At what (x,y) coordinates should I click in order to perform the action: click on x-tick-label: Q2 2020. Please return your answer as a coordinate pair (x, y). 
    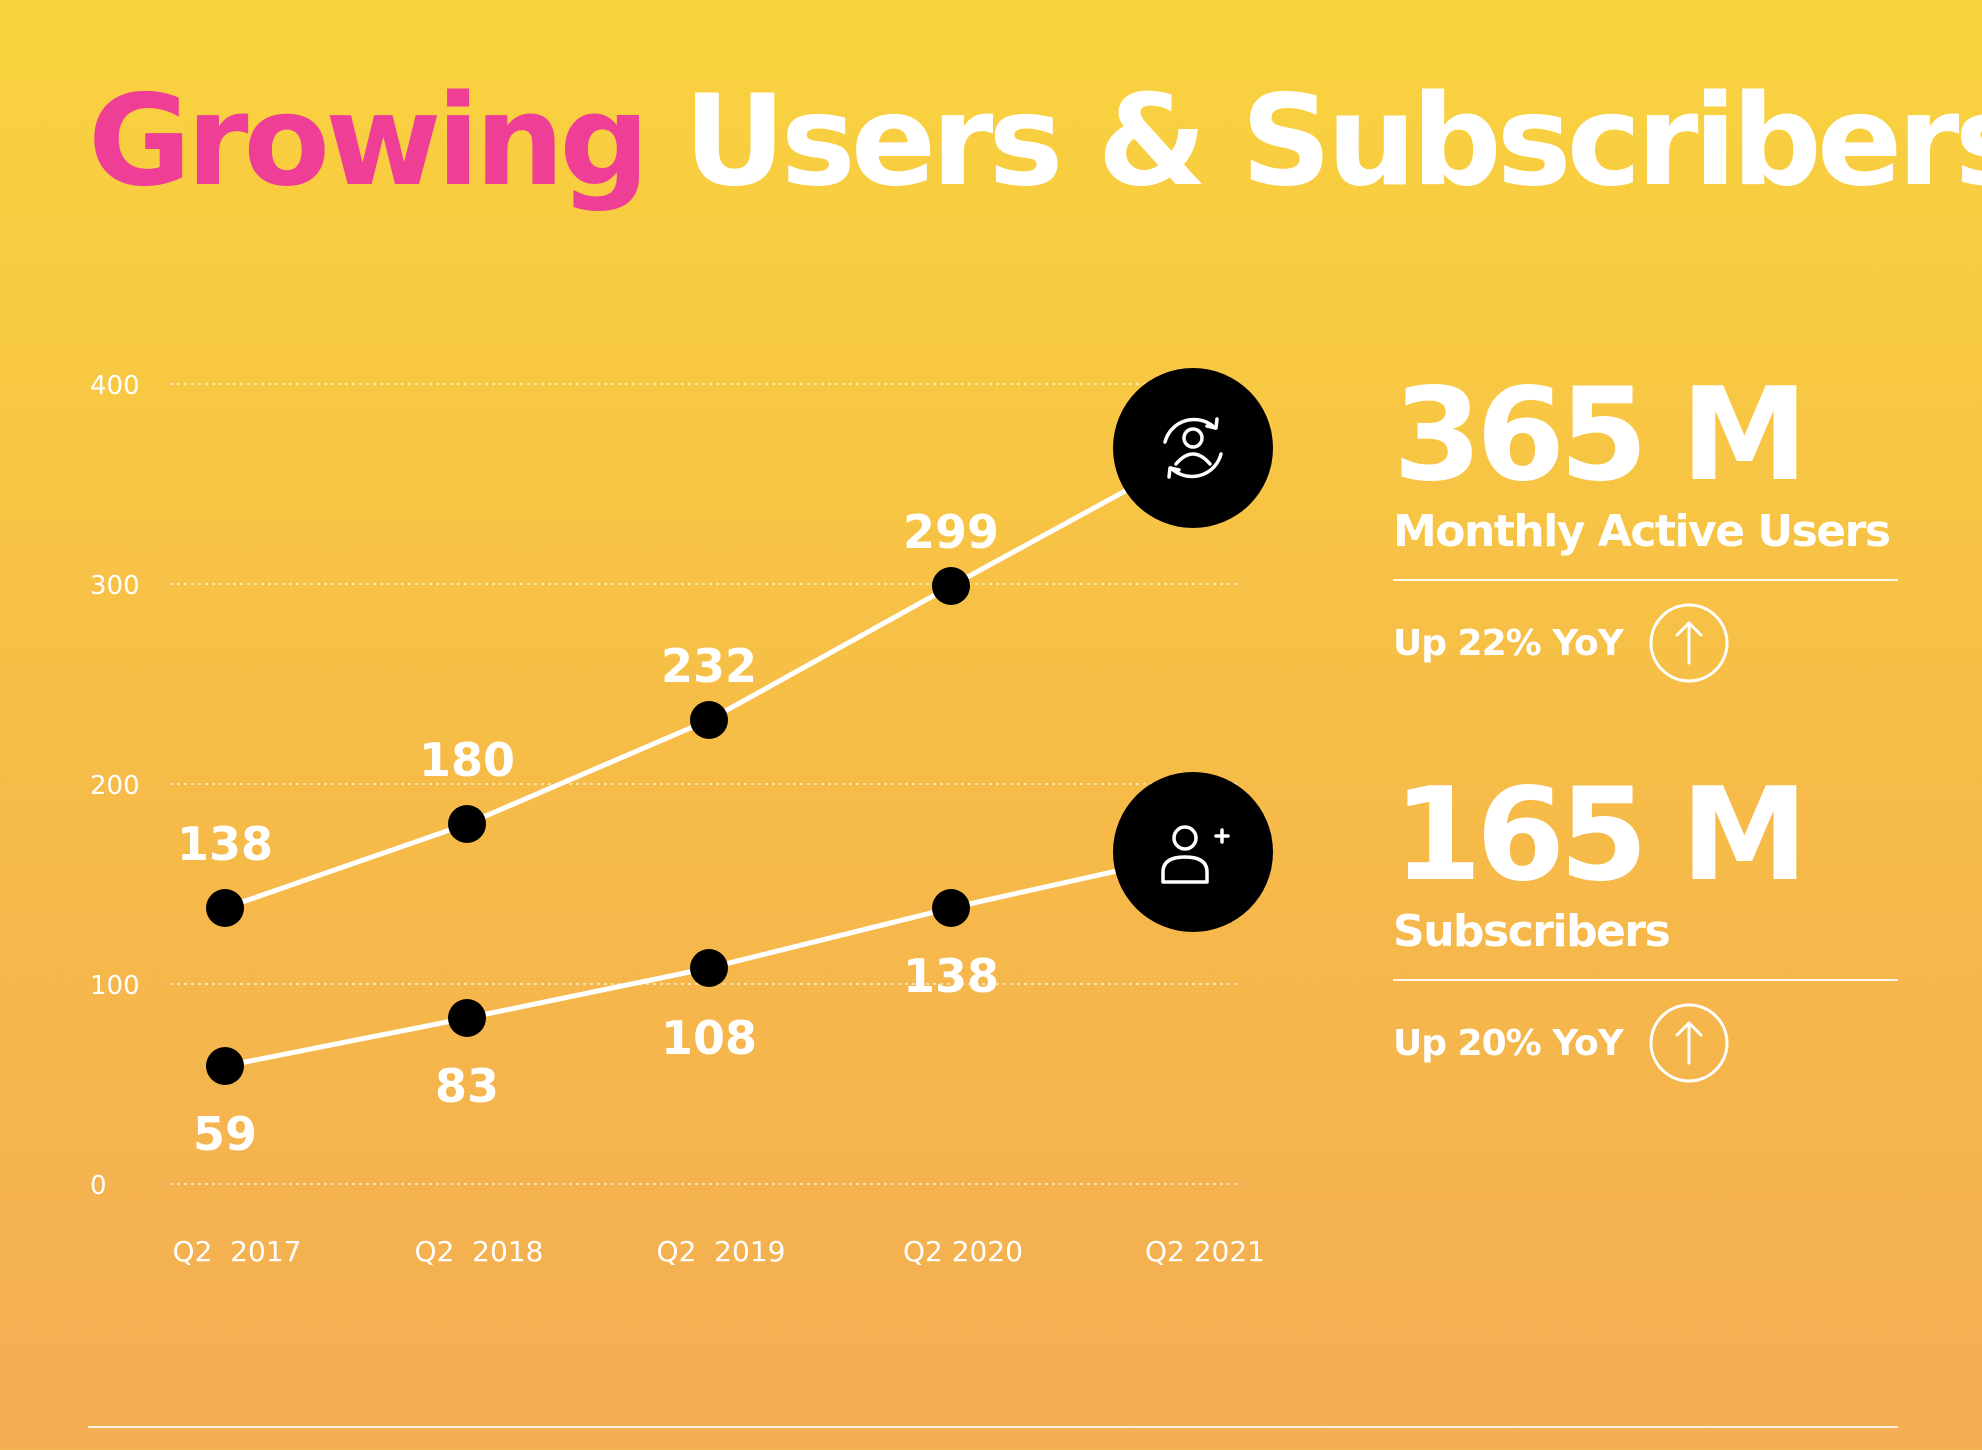
    Looking at the image, I should click on (963, 1251).